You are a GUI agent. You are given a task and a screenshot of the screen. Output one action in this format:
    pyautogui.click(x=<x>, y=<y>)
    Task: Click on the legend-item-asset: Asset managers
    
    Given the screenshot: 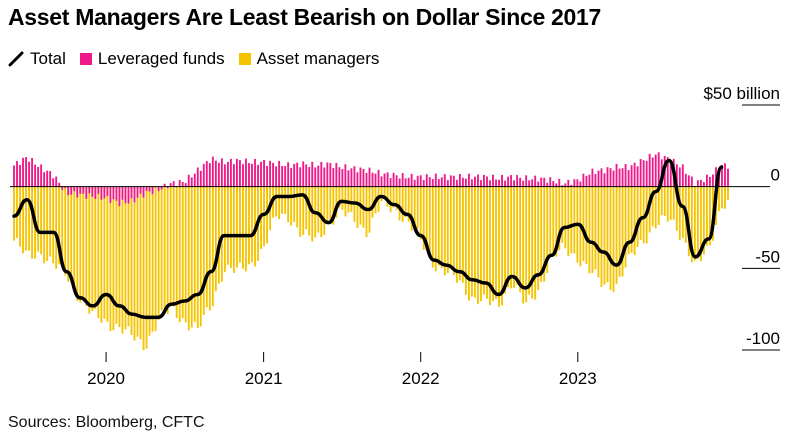 What is the action you would take?
    pyautogui.click(x=309, y=59)
    